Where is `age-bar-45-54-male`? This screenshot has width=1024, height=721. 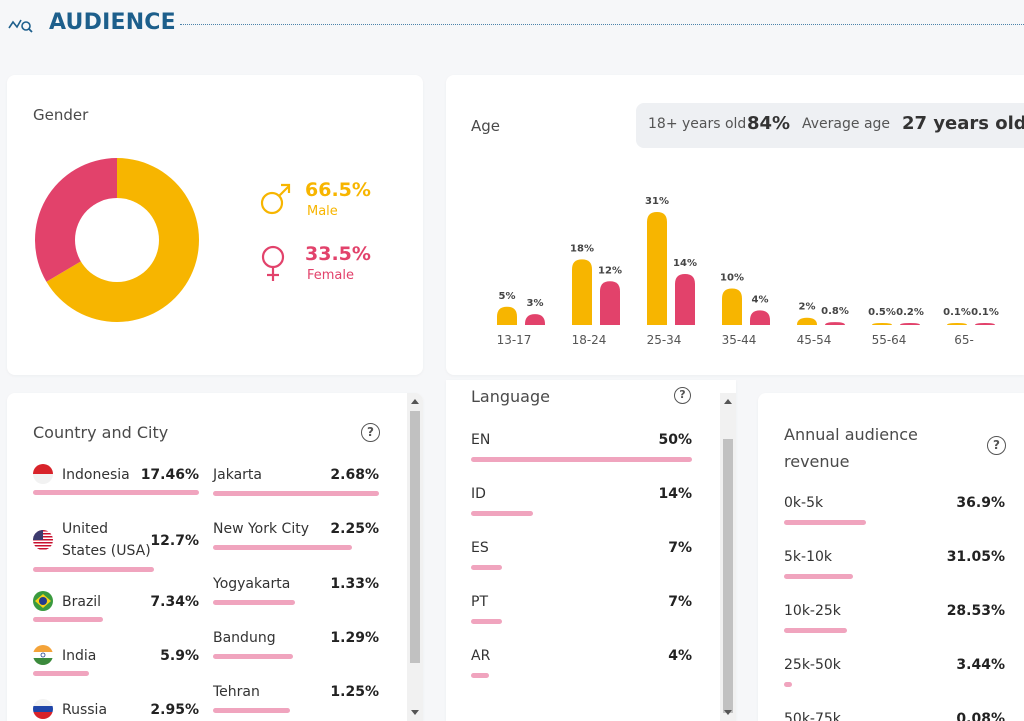 age-bar-45-54-male is located at coordinates (807, 321).